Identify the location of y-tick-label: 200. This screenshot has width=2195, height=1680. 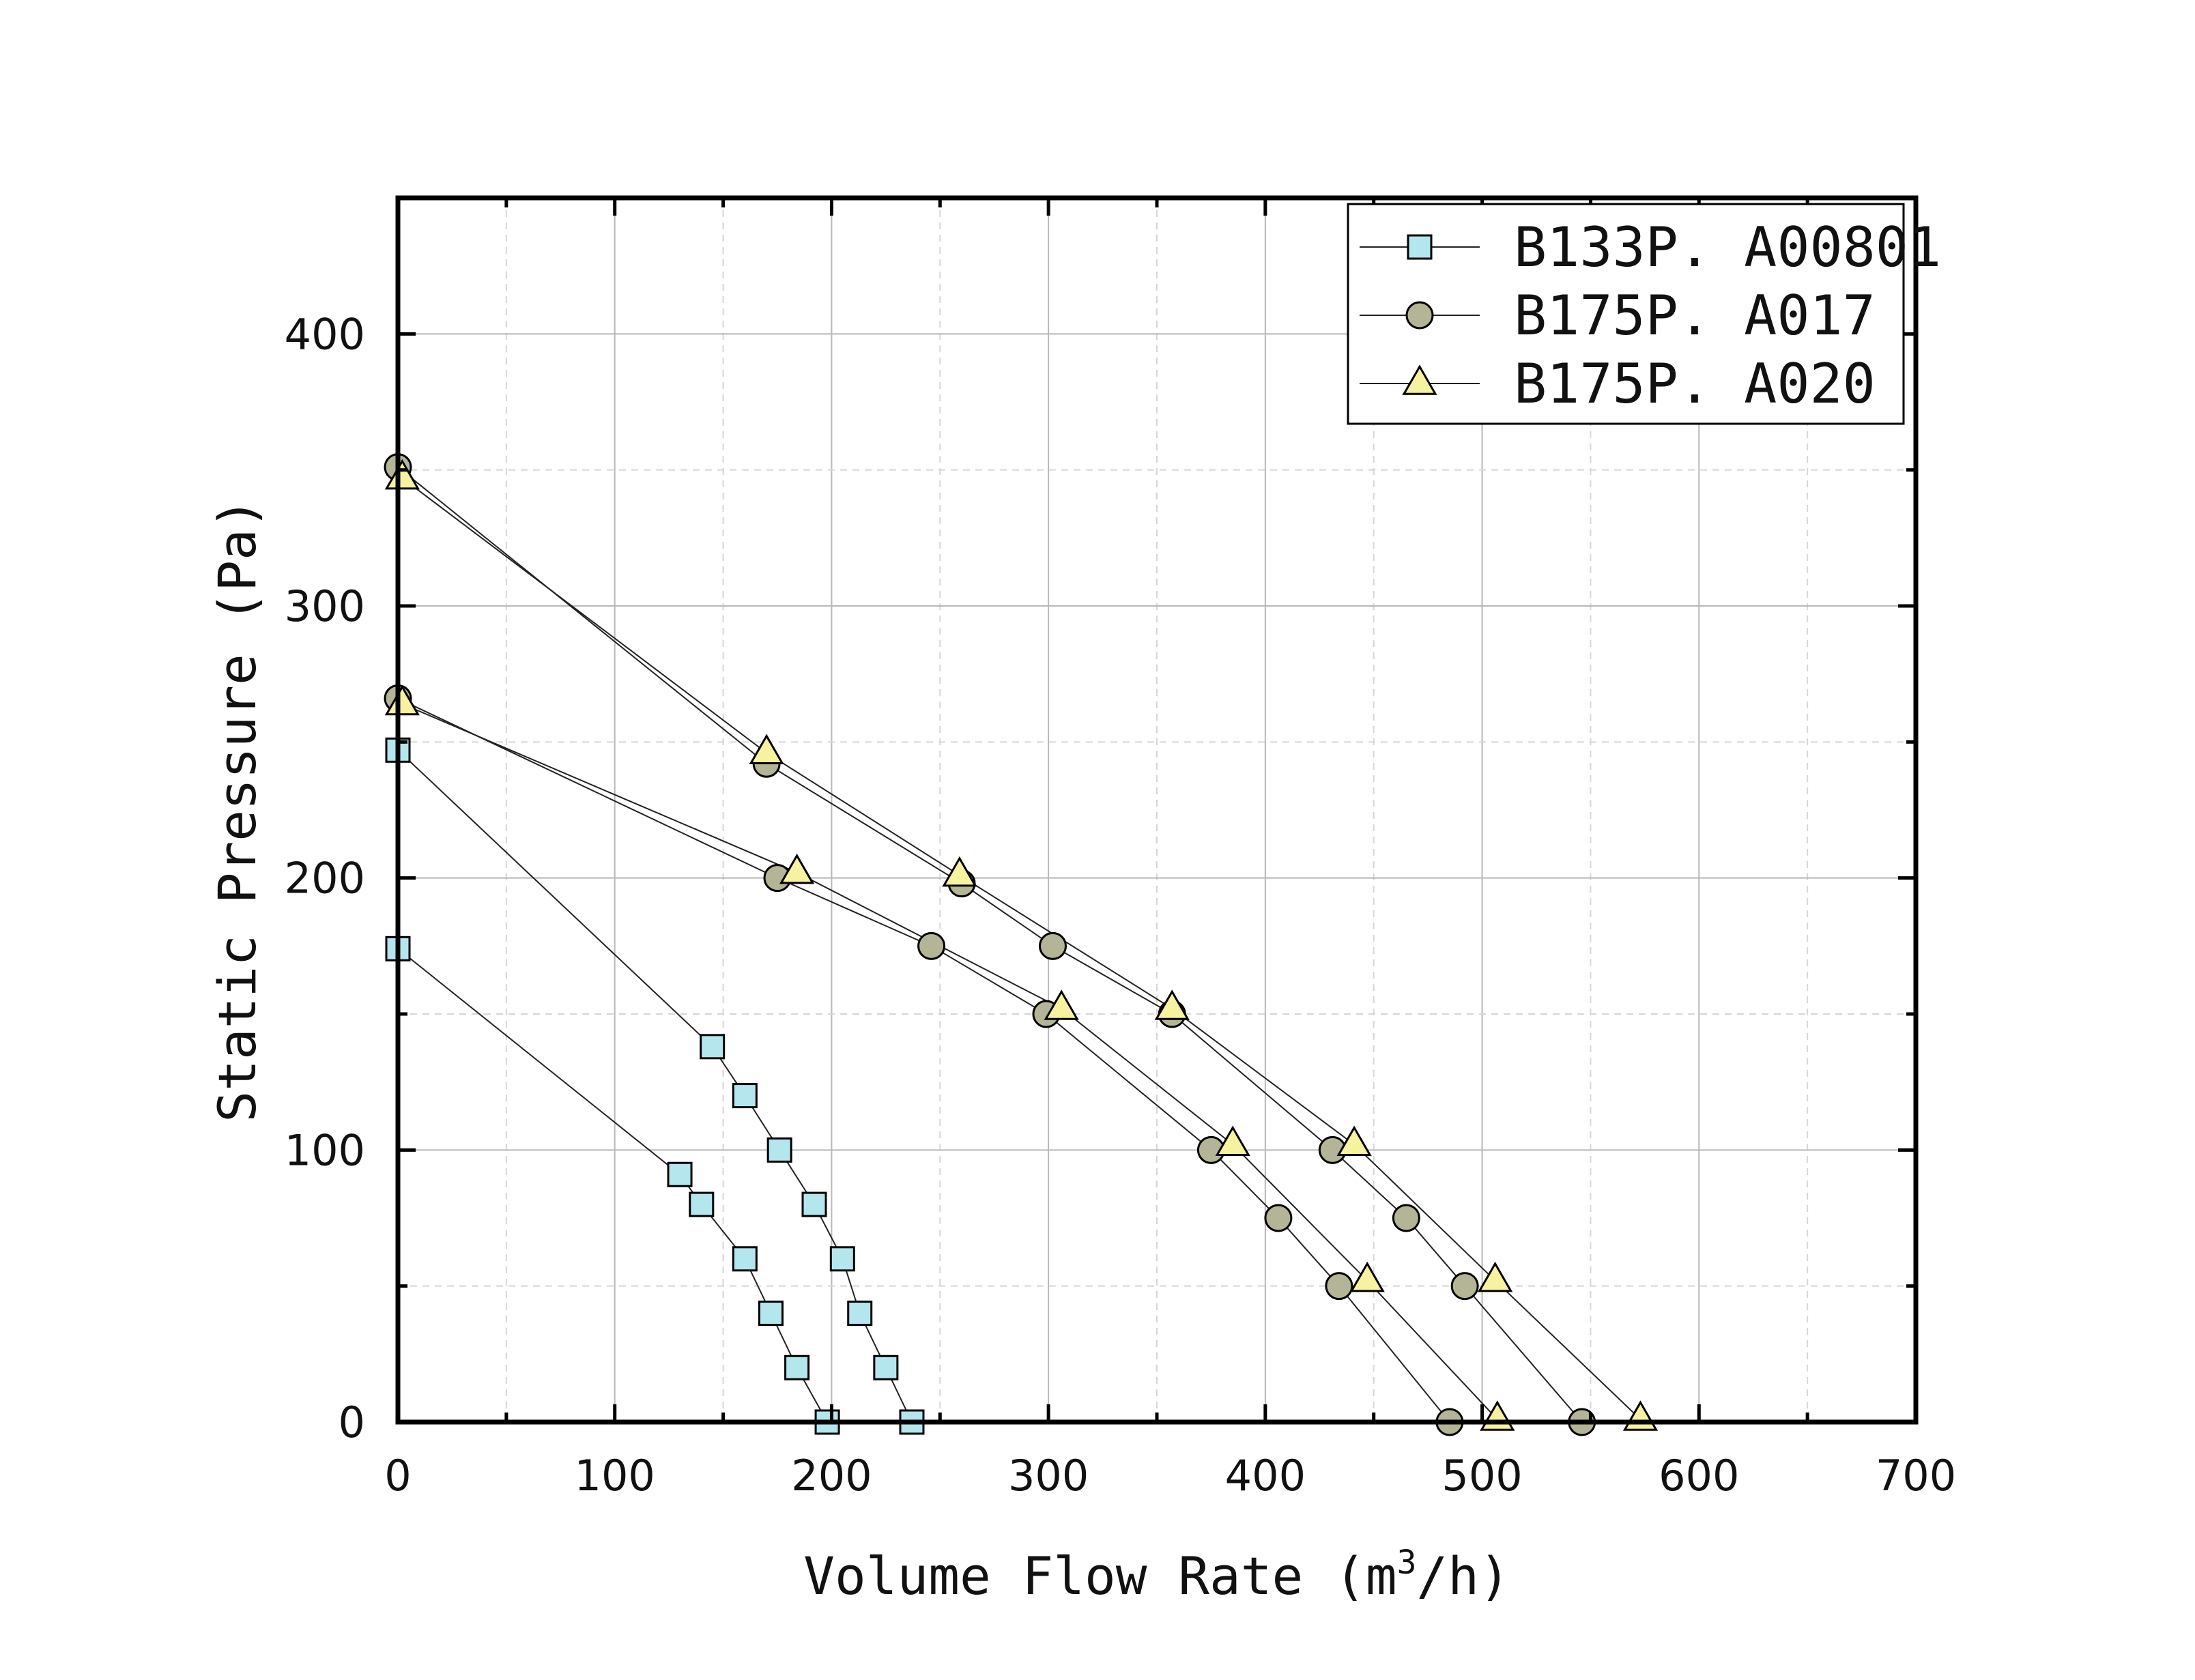
(325, 879).